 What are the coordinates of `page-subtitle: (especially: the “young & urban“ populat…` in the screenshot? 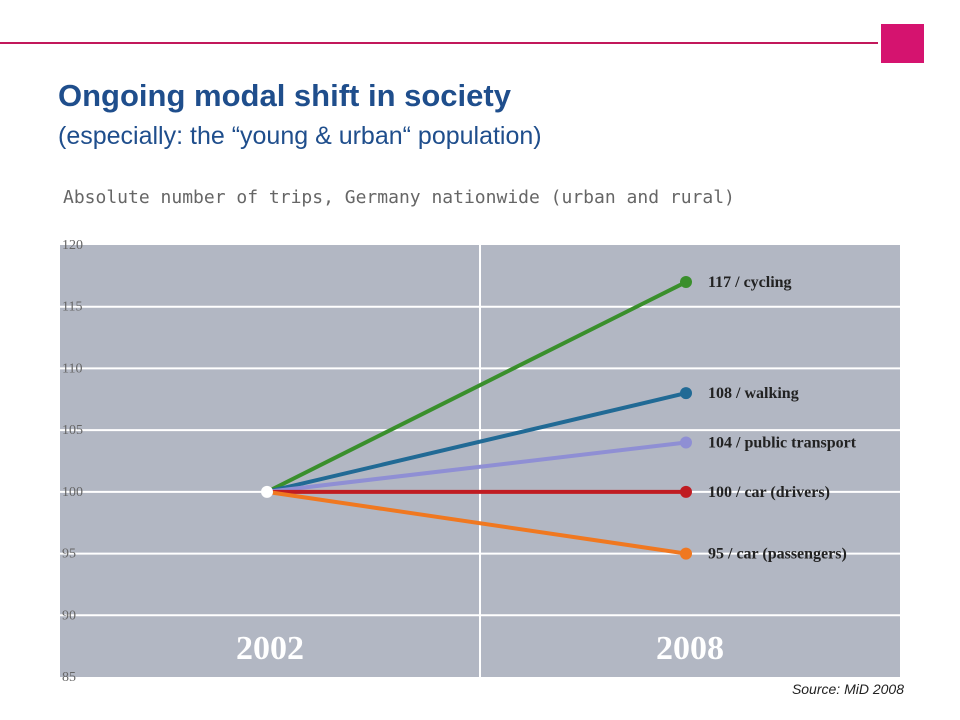 It's located at (300, 136).